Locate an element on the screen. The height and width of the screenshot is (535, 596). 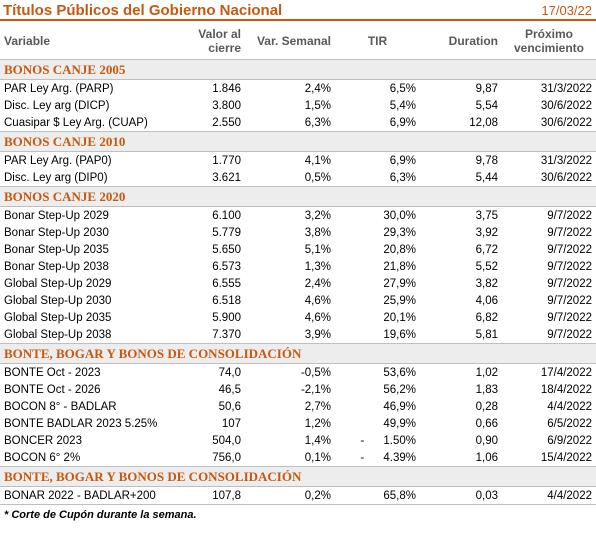
cell: 3.621 is located at coordinates (226, 177).